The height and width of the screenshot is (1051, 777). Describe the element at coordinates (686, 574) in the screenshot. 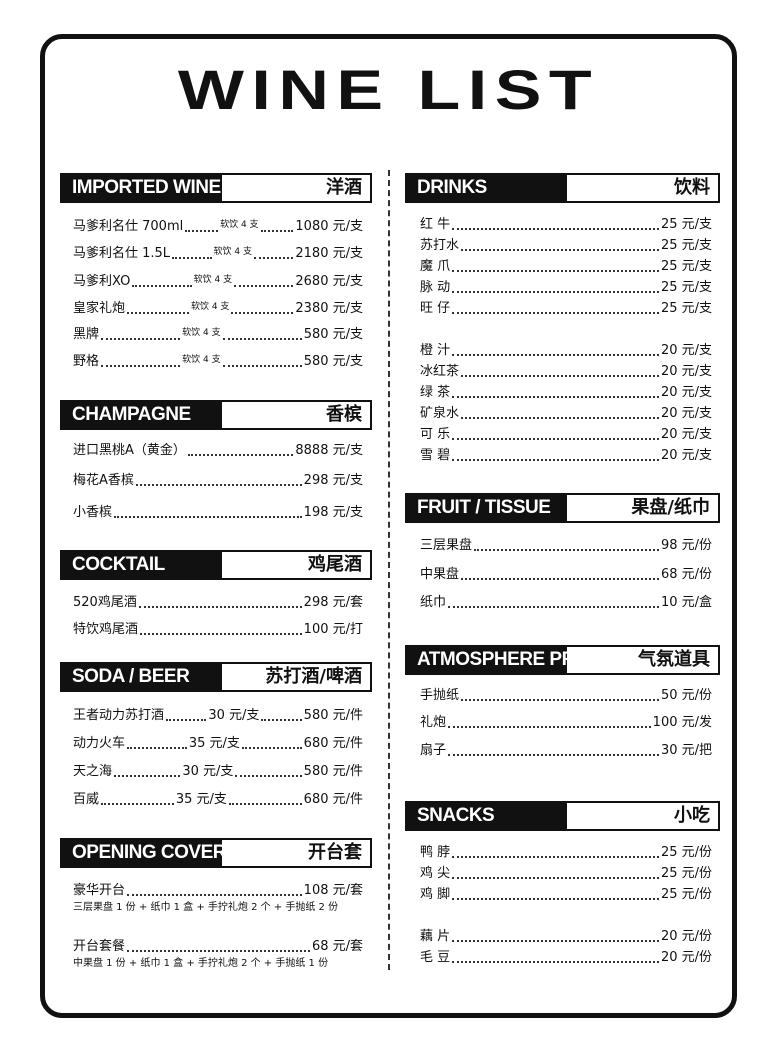

I see `item-price: 68 元/份` at that location.